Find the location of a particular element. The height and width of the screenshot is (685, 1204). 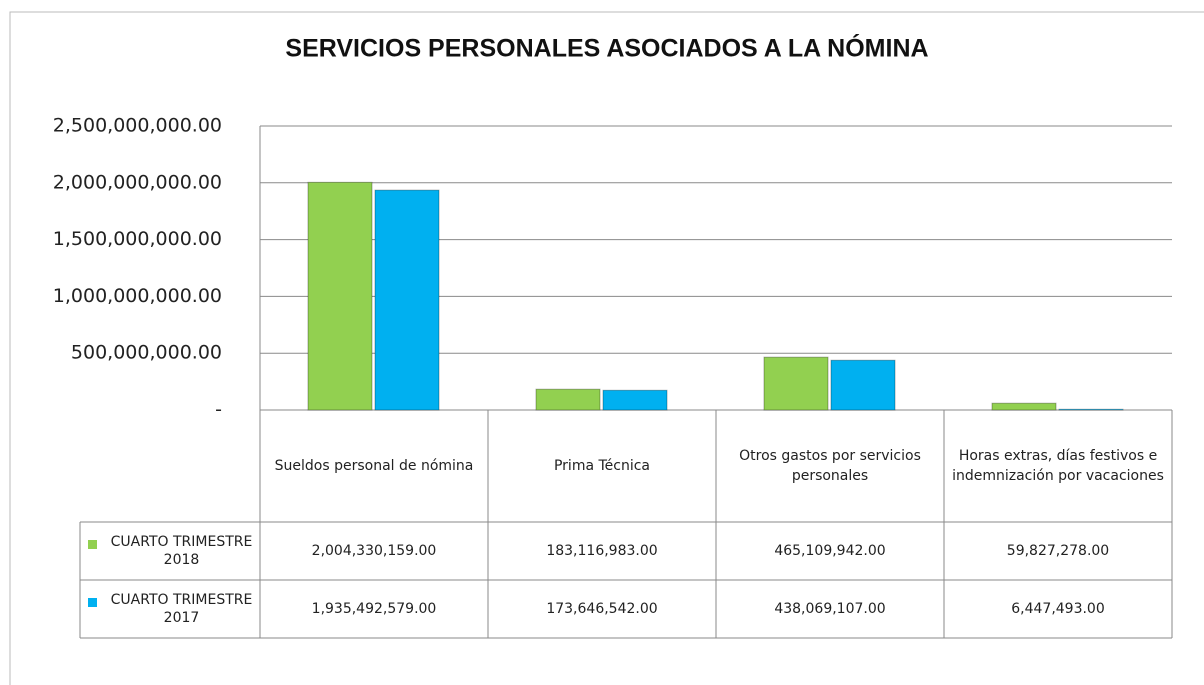

y-tick-label: 500,000,000.00 is located at coordinates (146, 353).